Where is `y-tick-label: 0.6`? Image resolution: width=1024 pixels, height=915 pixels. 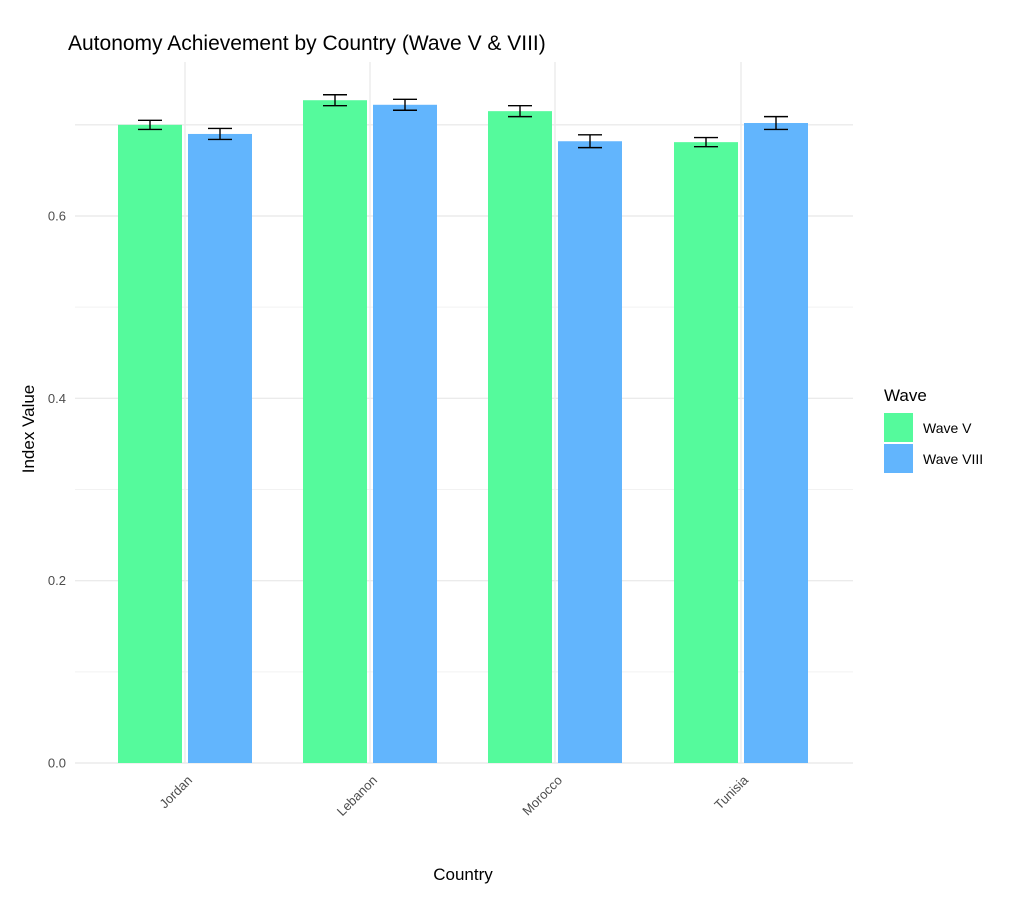
y-tick-label: 0.6 is located at coordinates (57, 216).